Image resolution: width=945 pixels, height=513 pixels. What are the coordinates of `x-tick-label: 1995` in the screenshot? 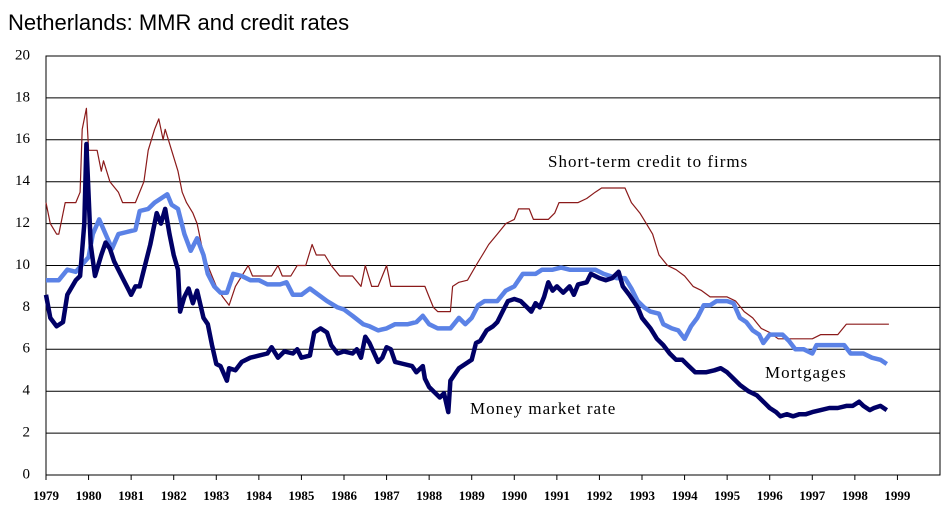 It's located at (727, 495).